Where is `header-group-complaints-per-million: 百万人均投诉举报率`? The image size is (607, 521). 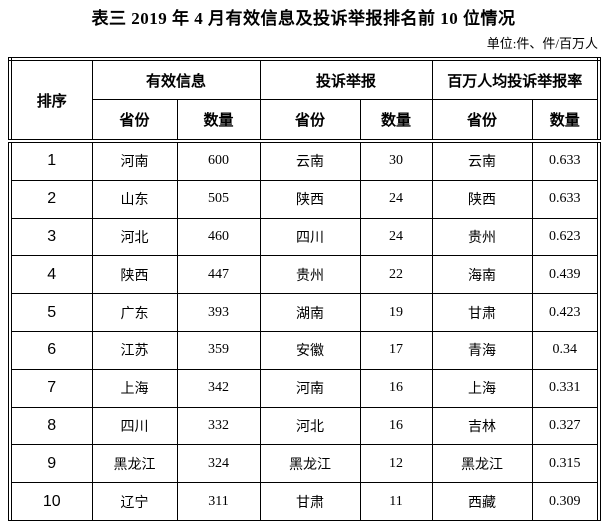
header-group-complaints-per-million: 百万人均投诉举报率 is located at coordinates (515, 79).